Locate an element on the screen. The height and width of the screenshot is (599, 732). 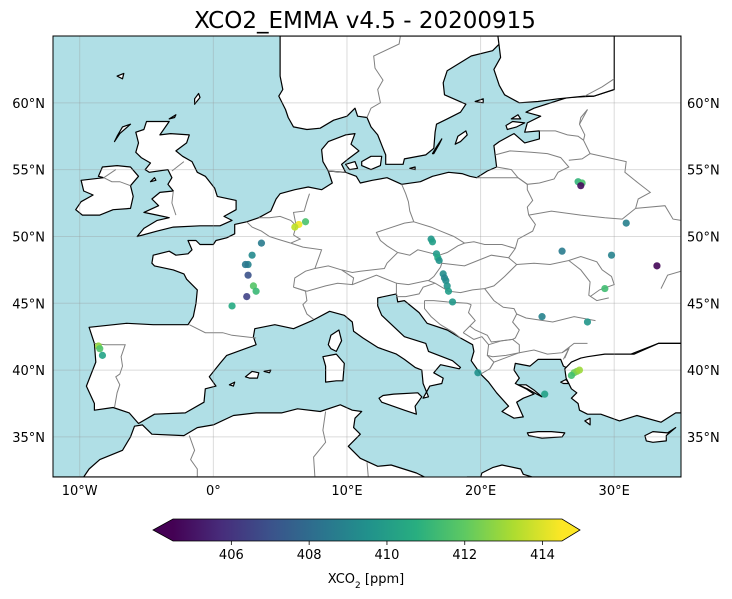
border-turkey-greece is located at coordinates (567, 353).